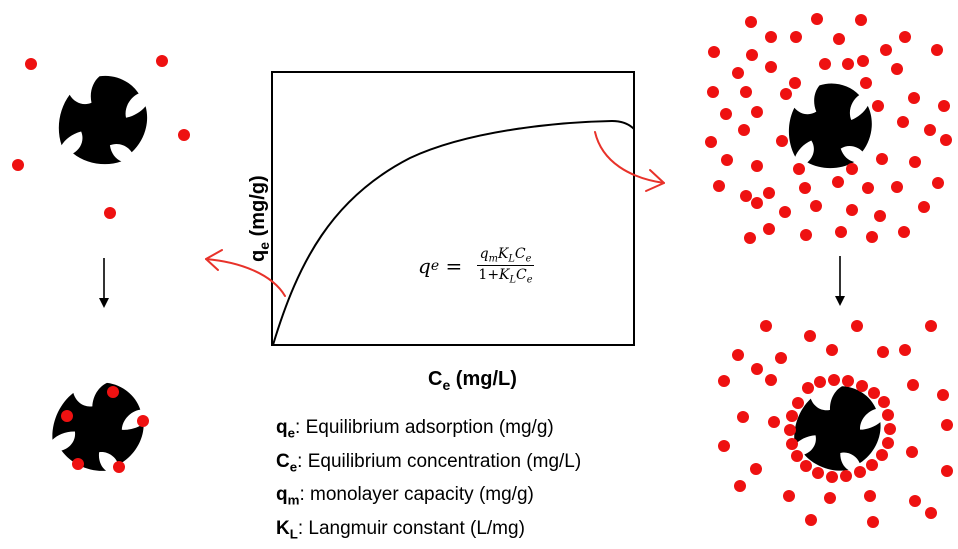  What do you see at coordinates (283, 528) in the screenshot?
I see `legend-symbol: K` at bounding box center [283, 528].